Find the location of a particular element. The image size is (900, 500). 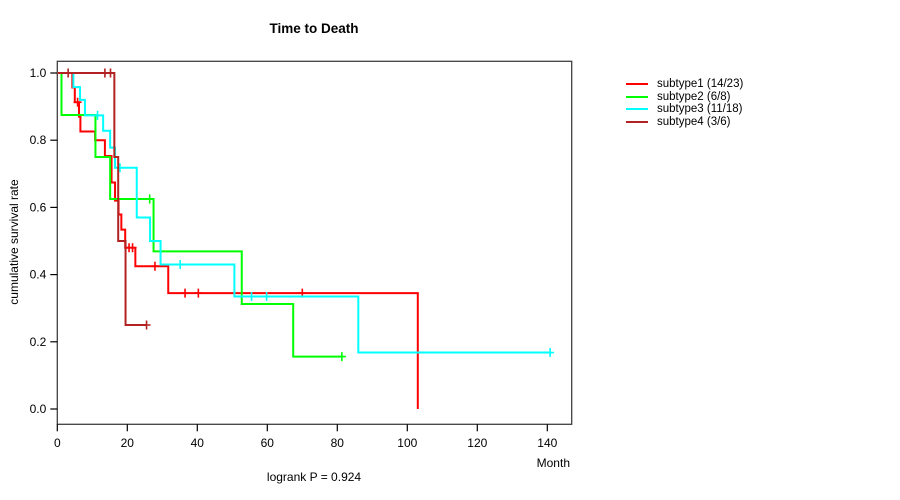

x-axis-label: Month is located at coordinates (553, 463).